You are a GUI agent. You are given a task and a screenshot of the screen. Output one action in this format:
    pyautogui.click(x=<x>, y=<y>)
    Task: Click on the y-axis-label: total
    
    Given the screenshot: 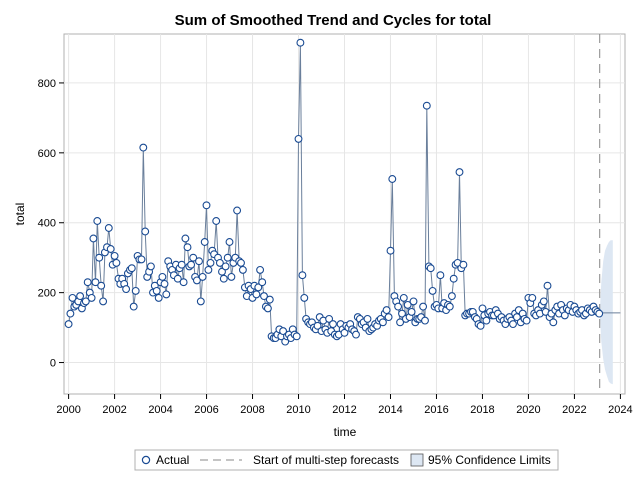 What is the action you would take?
    pyautogui.click(x=20, y=214)
    